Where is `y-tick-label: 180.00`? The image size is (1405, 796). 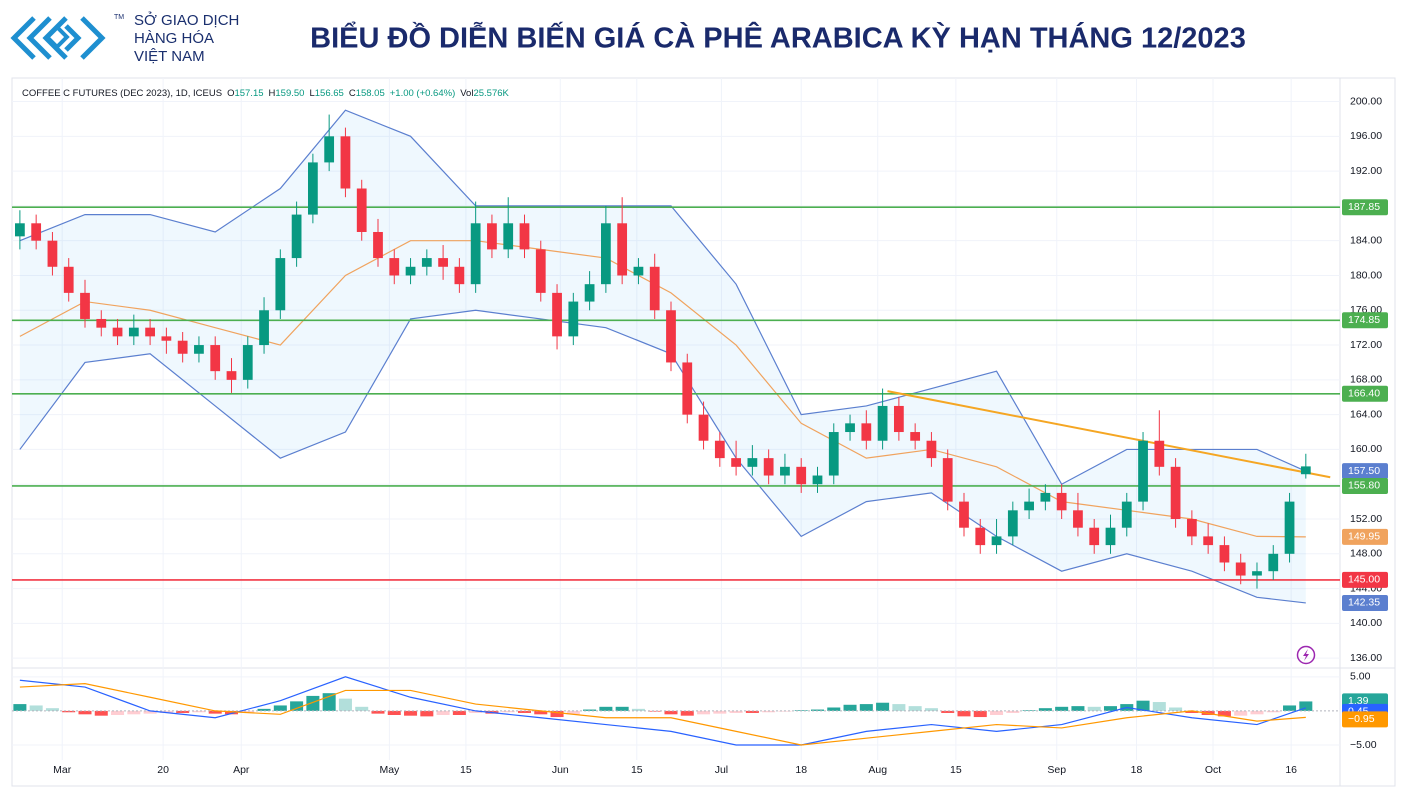
y-tick-label: 180.00 is located at coordinates (1366, 275).